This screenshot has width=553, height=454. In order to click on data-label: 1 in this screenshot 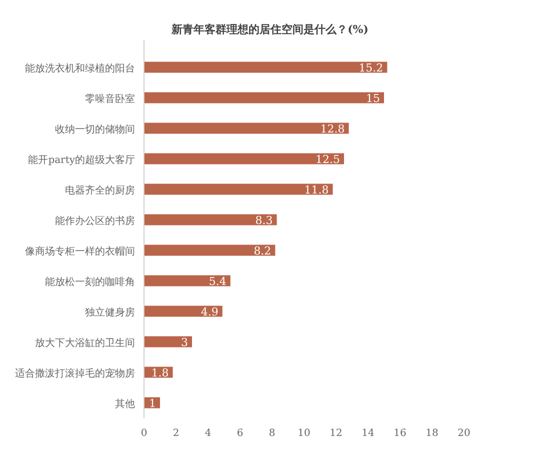, I will do `click(152, 403)`.